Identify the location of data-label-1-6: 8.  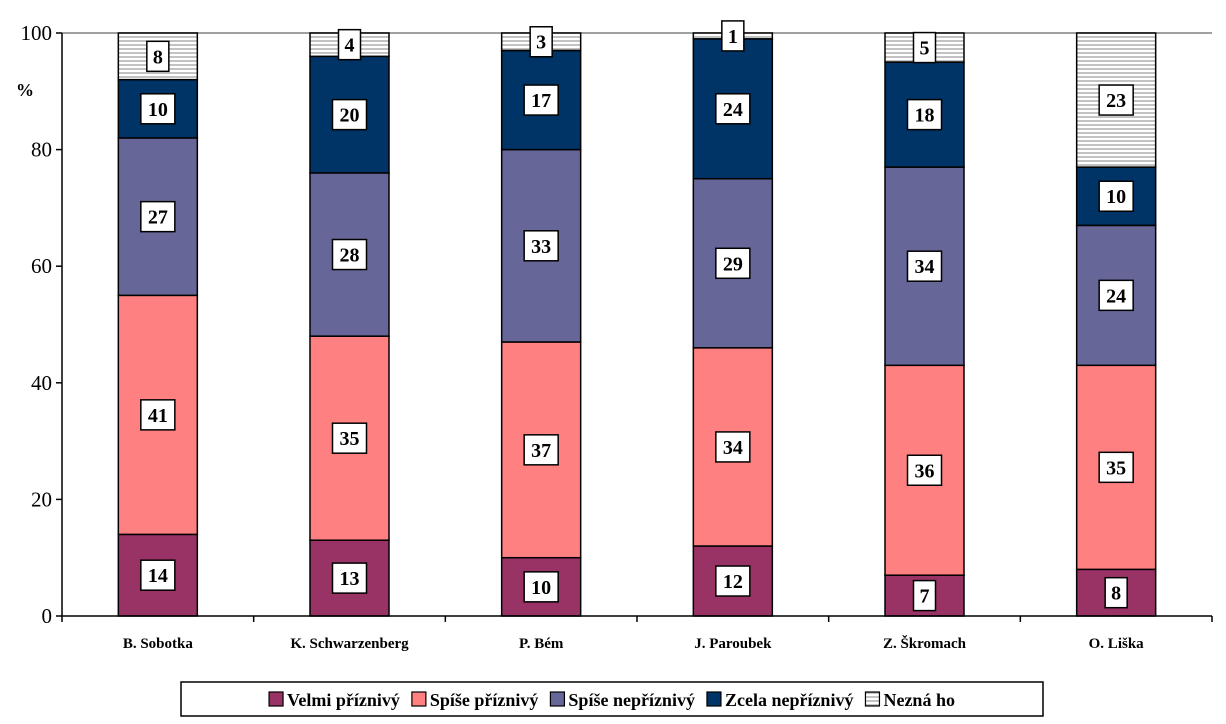
(1116, 594).